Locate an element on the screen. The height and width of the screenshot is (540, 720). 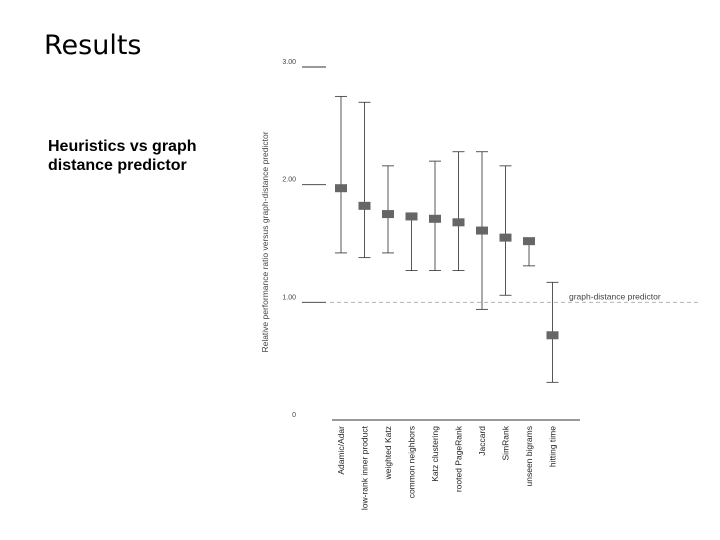
slide-subtitle: Heuristics vs graph distance predictor is located at coordinates (122, 156).